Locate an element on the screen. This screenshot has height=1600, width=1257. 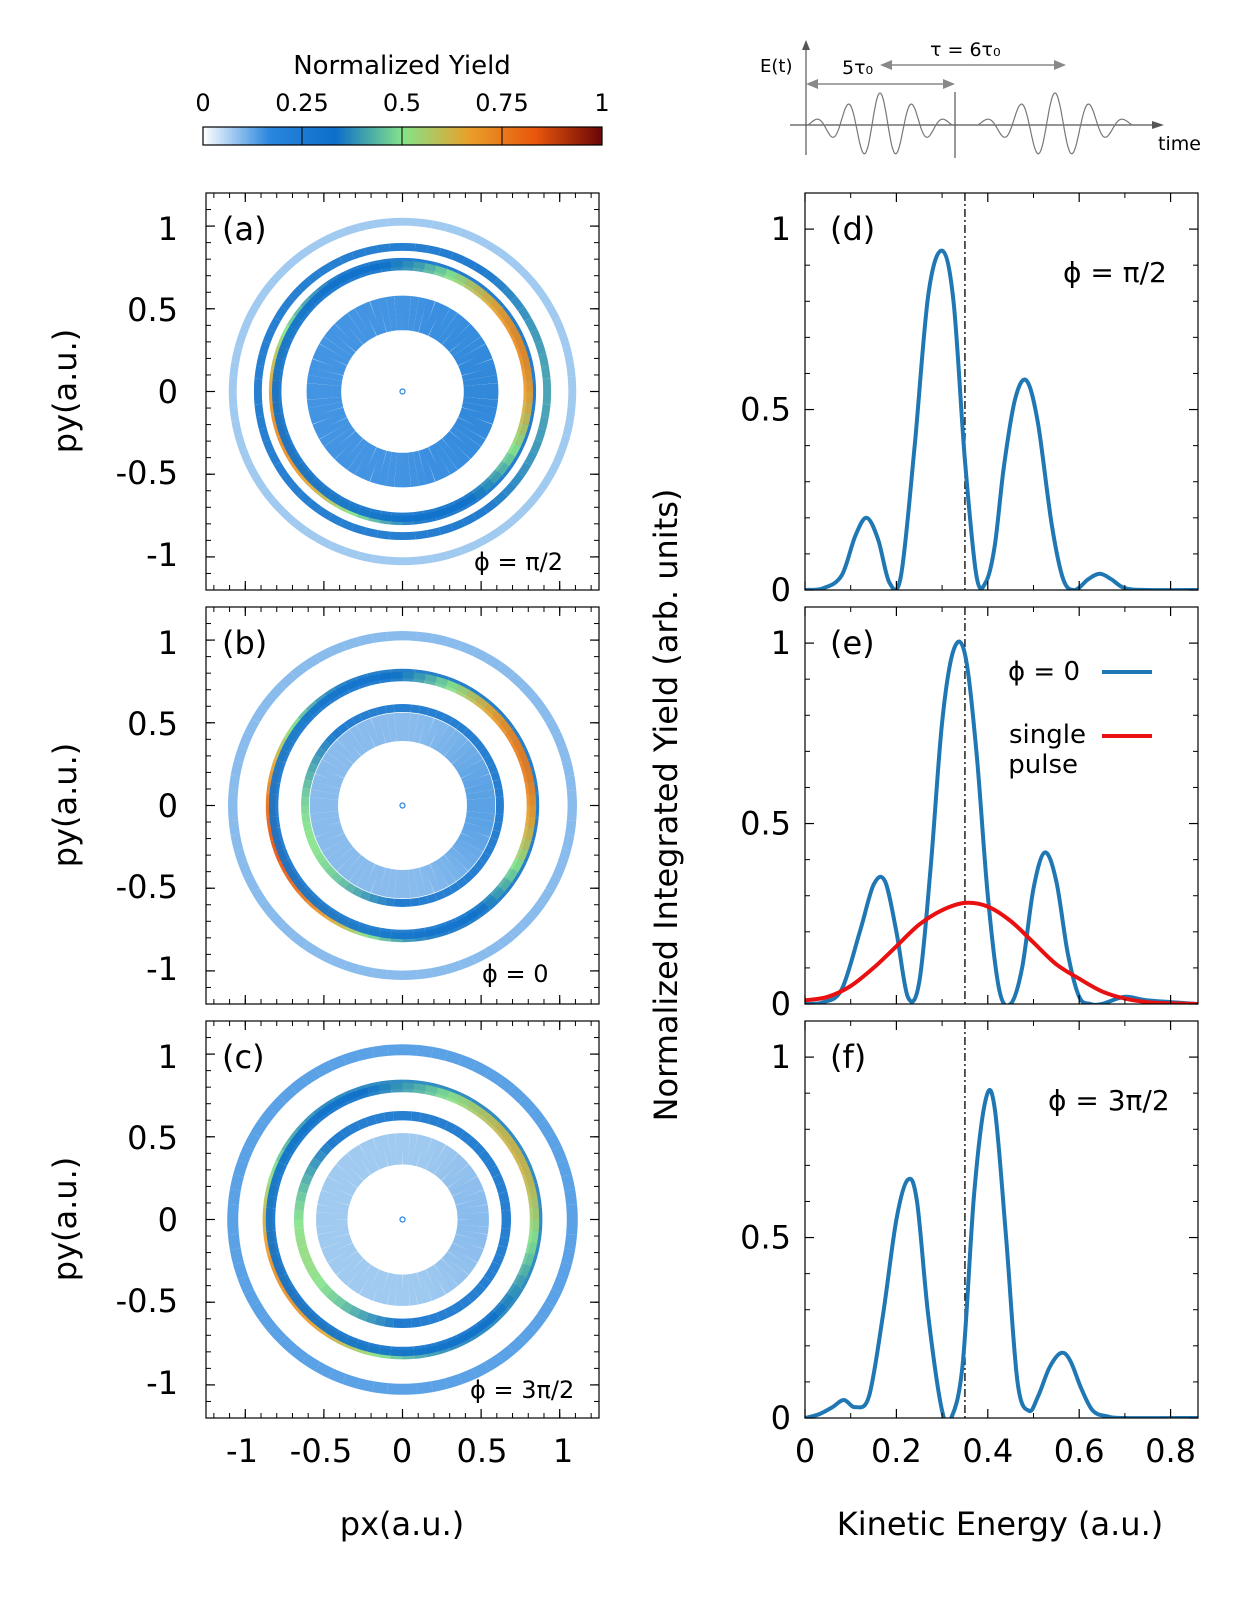
y-tick-label: 1 is located at coordinates (168, 1057).